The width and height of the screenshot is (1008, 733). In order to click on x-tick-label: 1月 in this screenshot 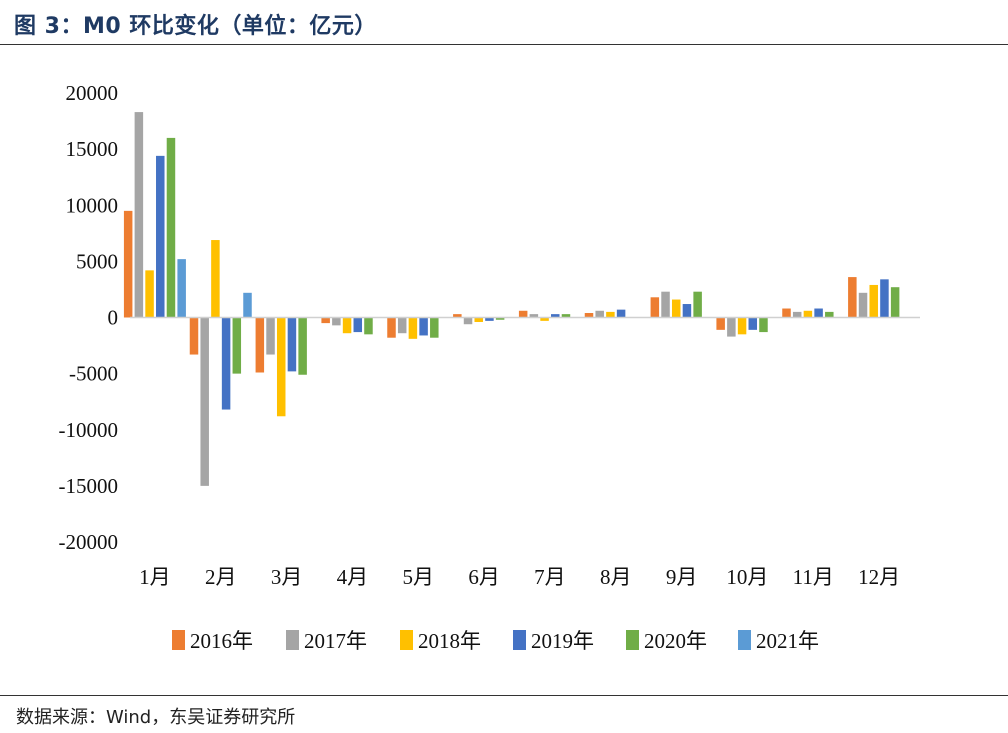, I will do `click(155, 577)`.